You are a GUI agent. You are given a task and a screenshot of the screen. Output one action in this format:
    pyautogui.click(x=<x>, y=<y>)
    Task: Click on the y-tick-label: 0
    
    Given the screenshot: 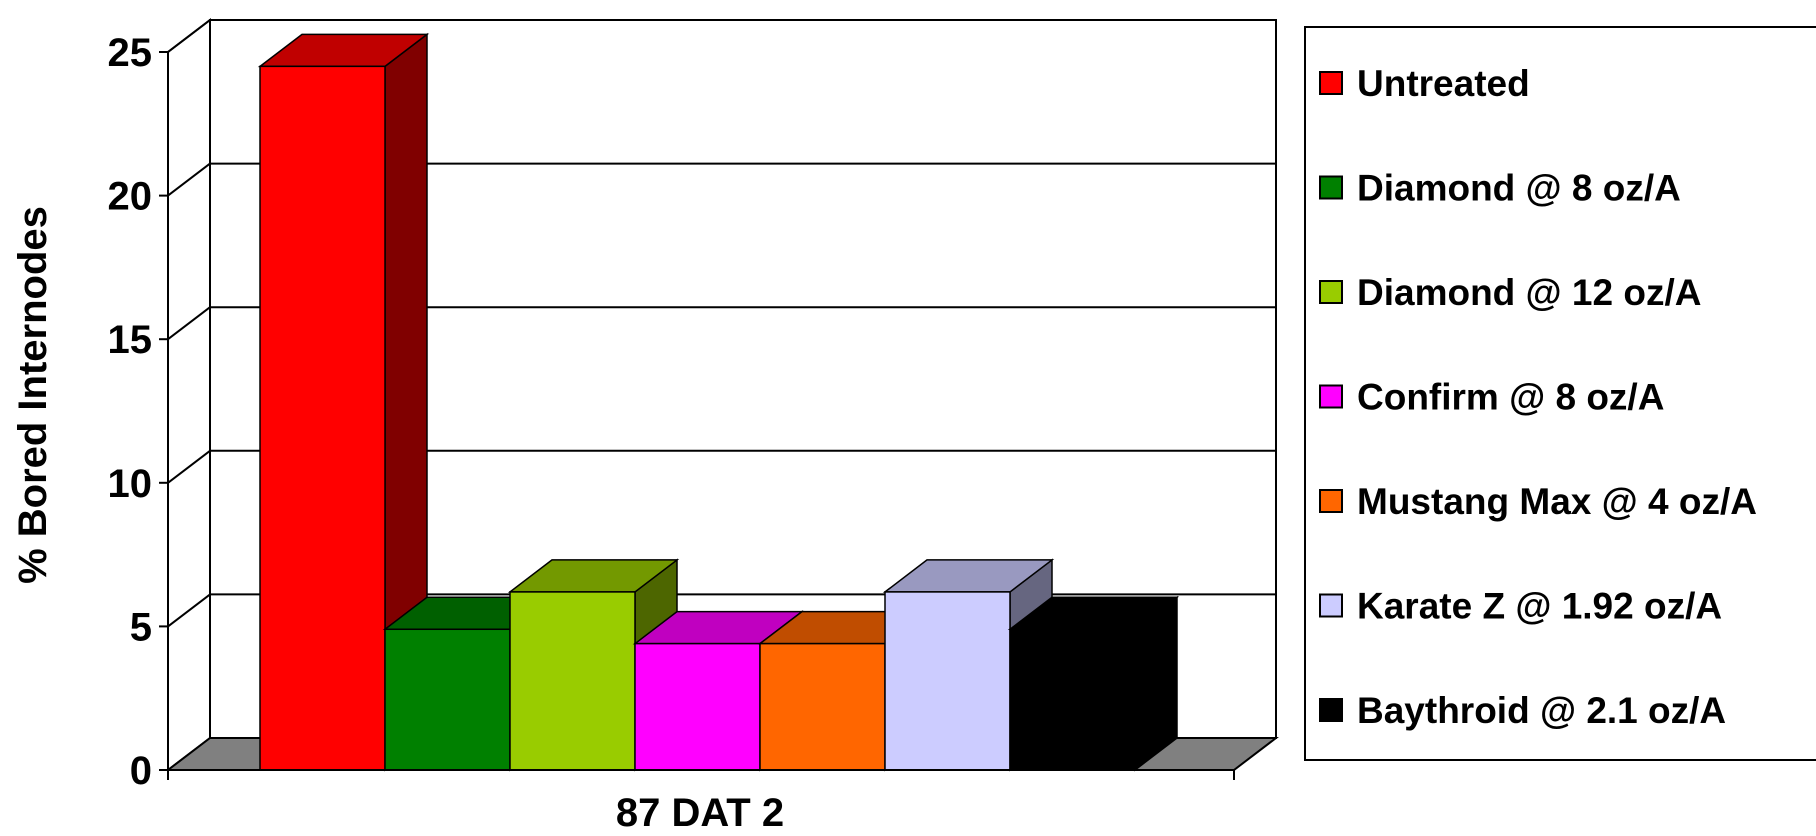 What is the action you would take?
    pyautogui.click(x=141, y=771)
    